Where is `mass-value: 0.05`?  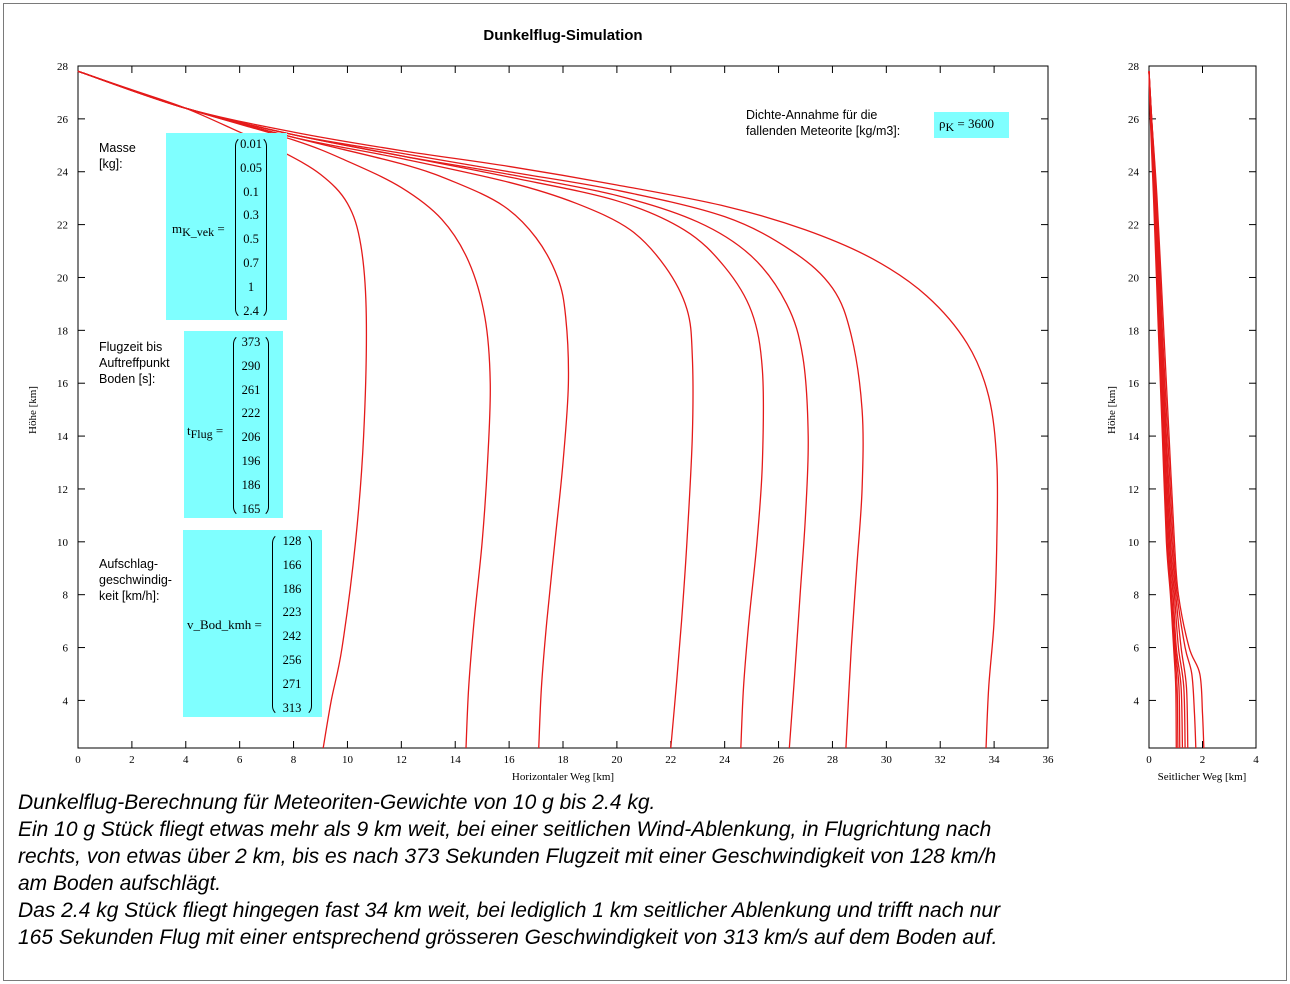 mass-value: 0.05 is located at coordinates (251, 169).